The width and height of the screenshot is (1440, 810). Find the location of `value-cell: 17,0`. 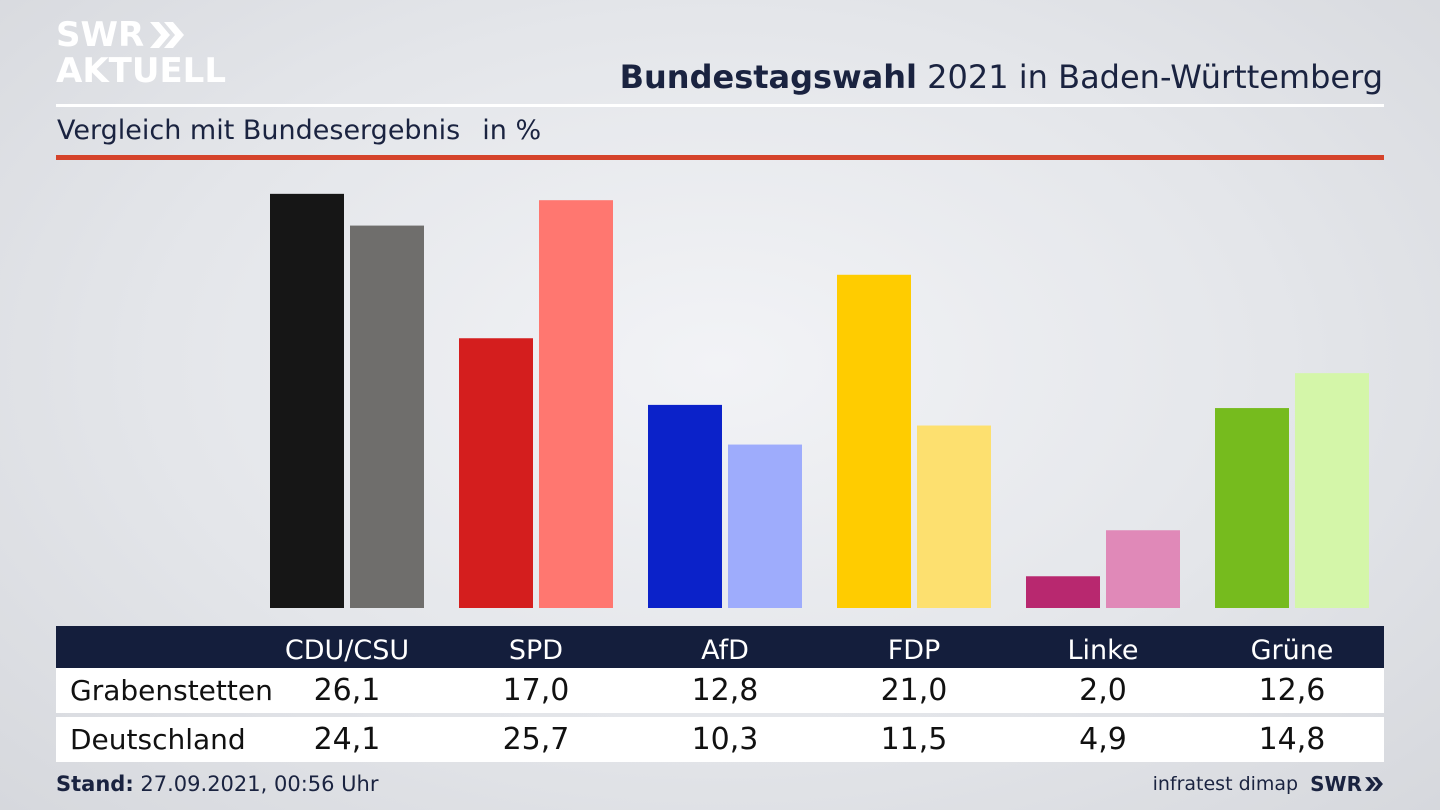

value-cell: 17,0 is located at coordinates (536, 690).